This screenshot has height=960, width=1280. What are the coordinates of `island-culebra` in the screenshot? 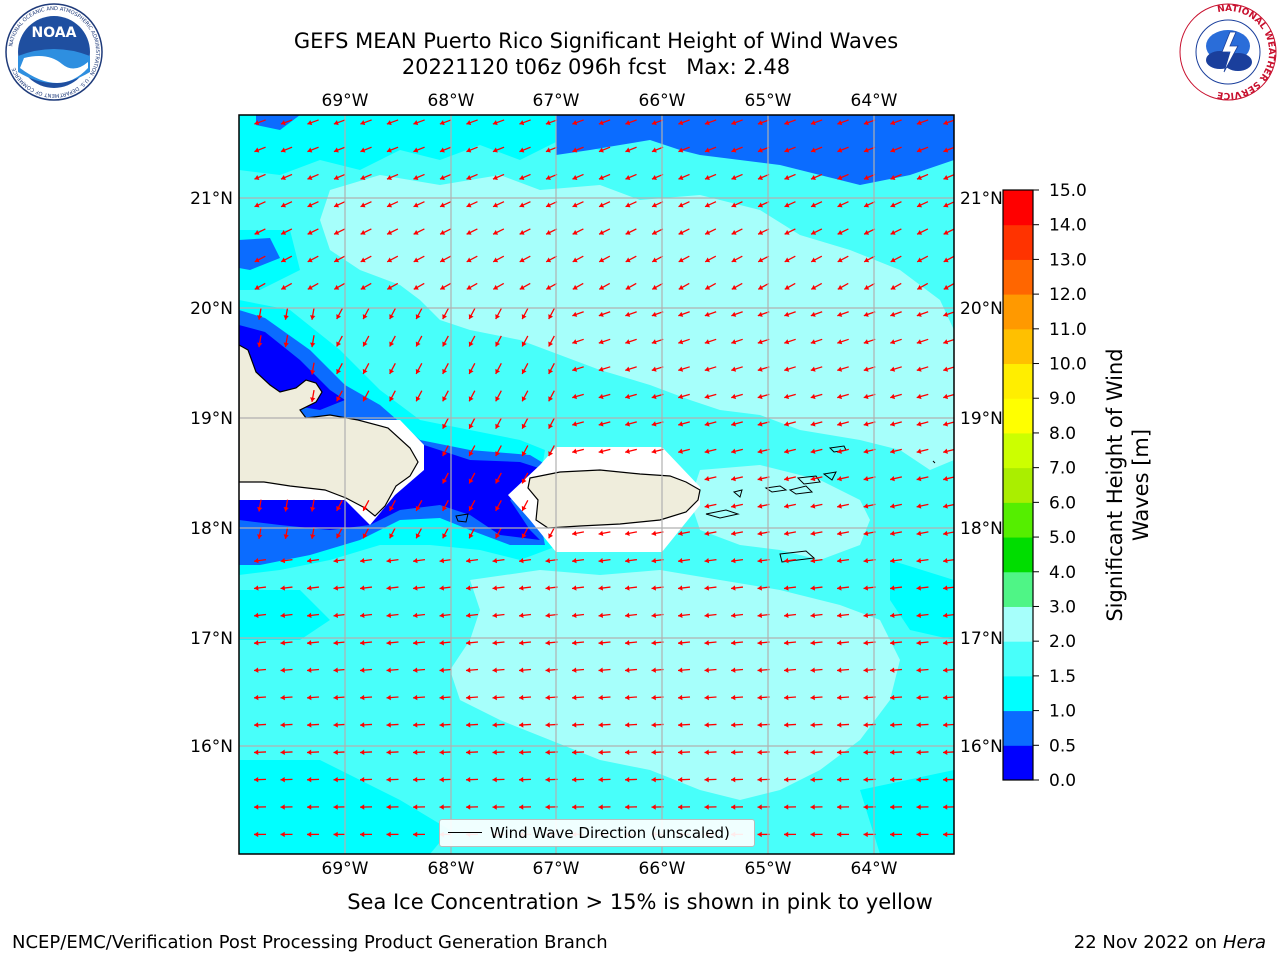 It's located at (737, 493).